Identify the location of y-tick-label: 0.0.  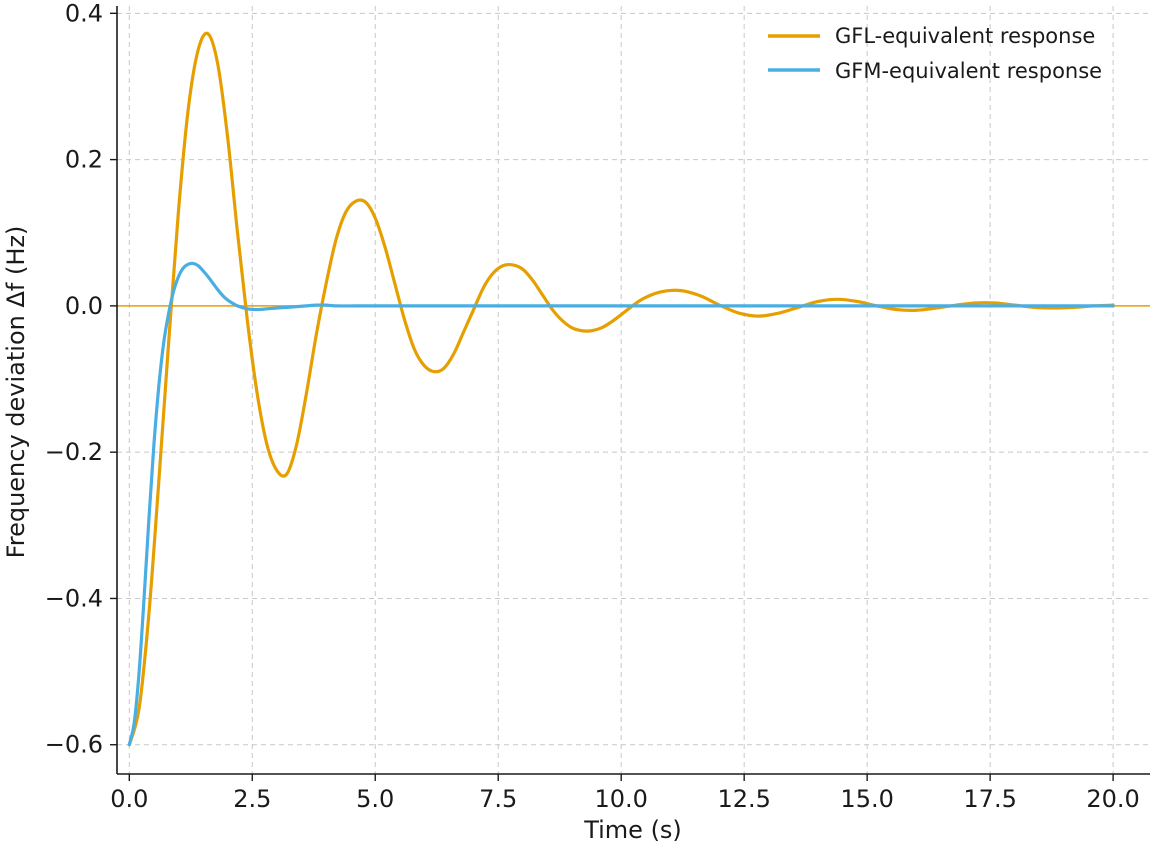
(84, 306).